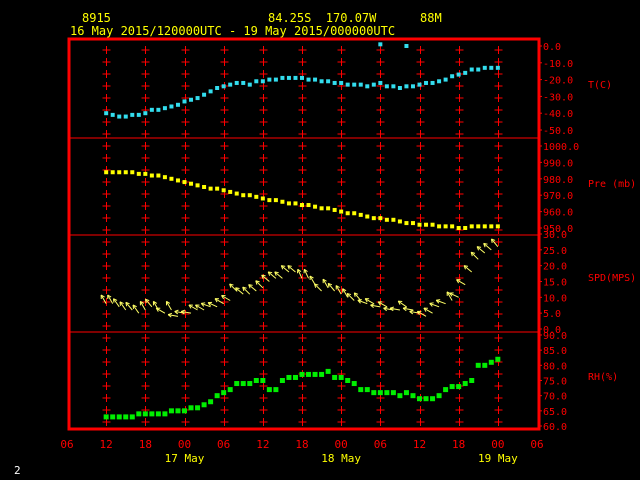  Describe the element at coordinates (558, 131) in the screenshot. I see `y-tick-label-temperature: -50.0` at that location.